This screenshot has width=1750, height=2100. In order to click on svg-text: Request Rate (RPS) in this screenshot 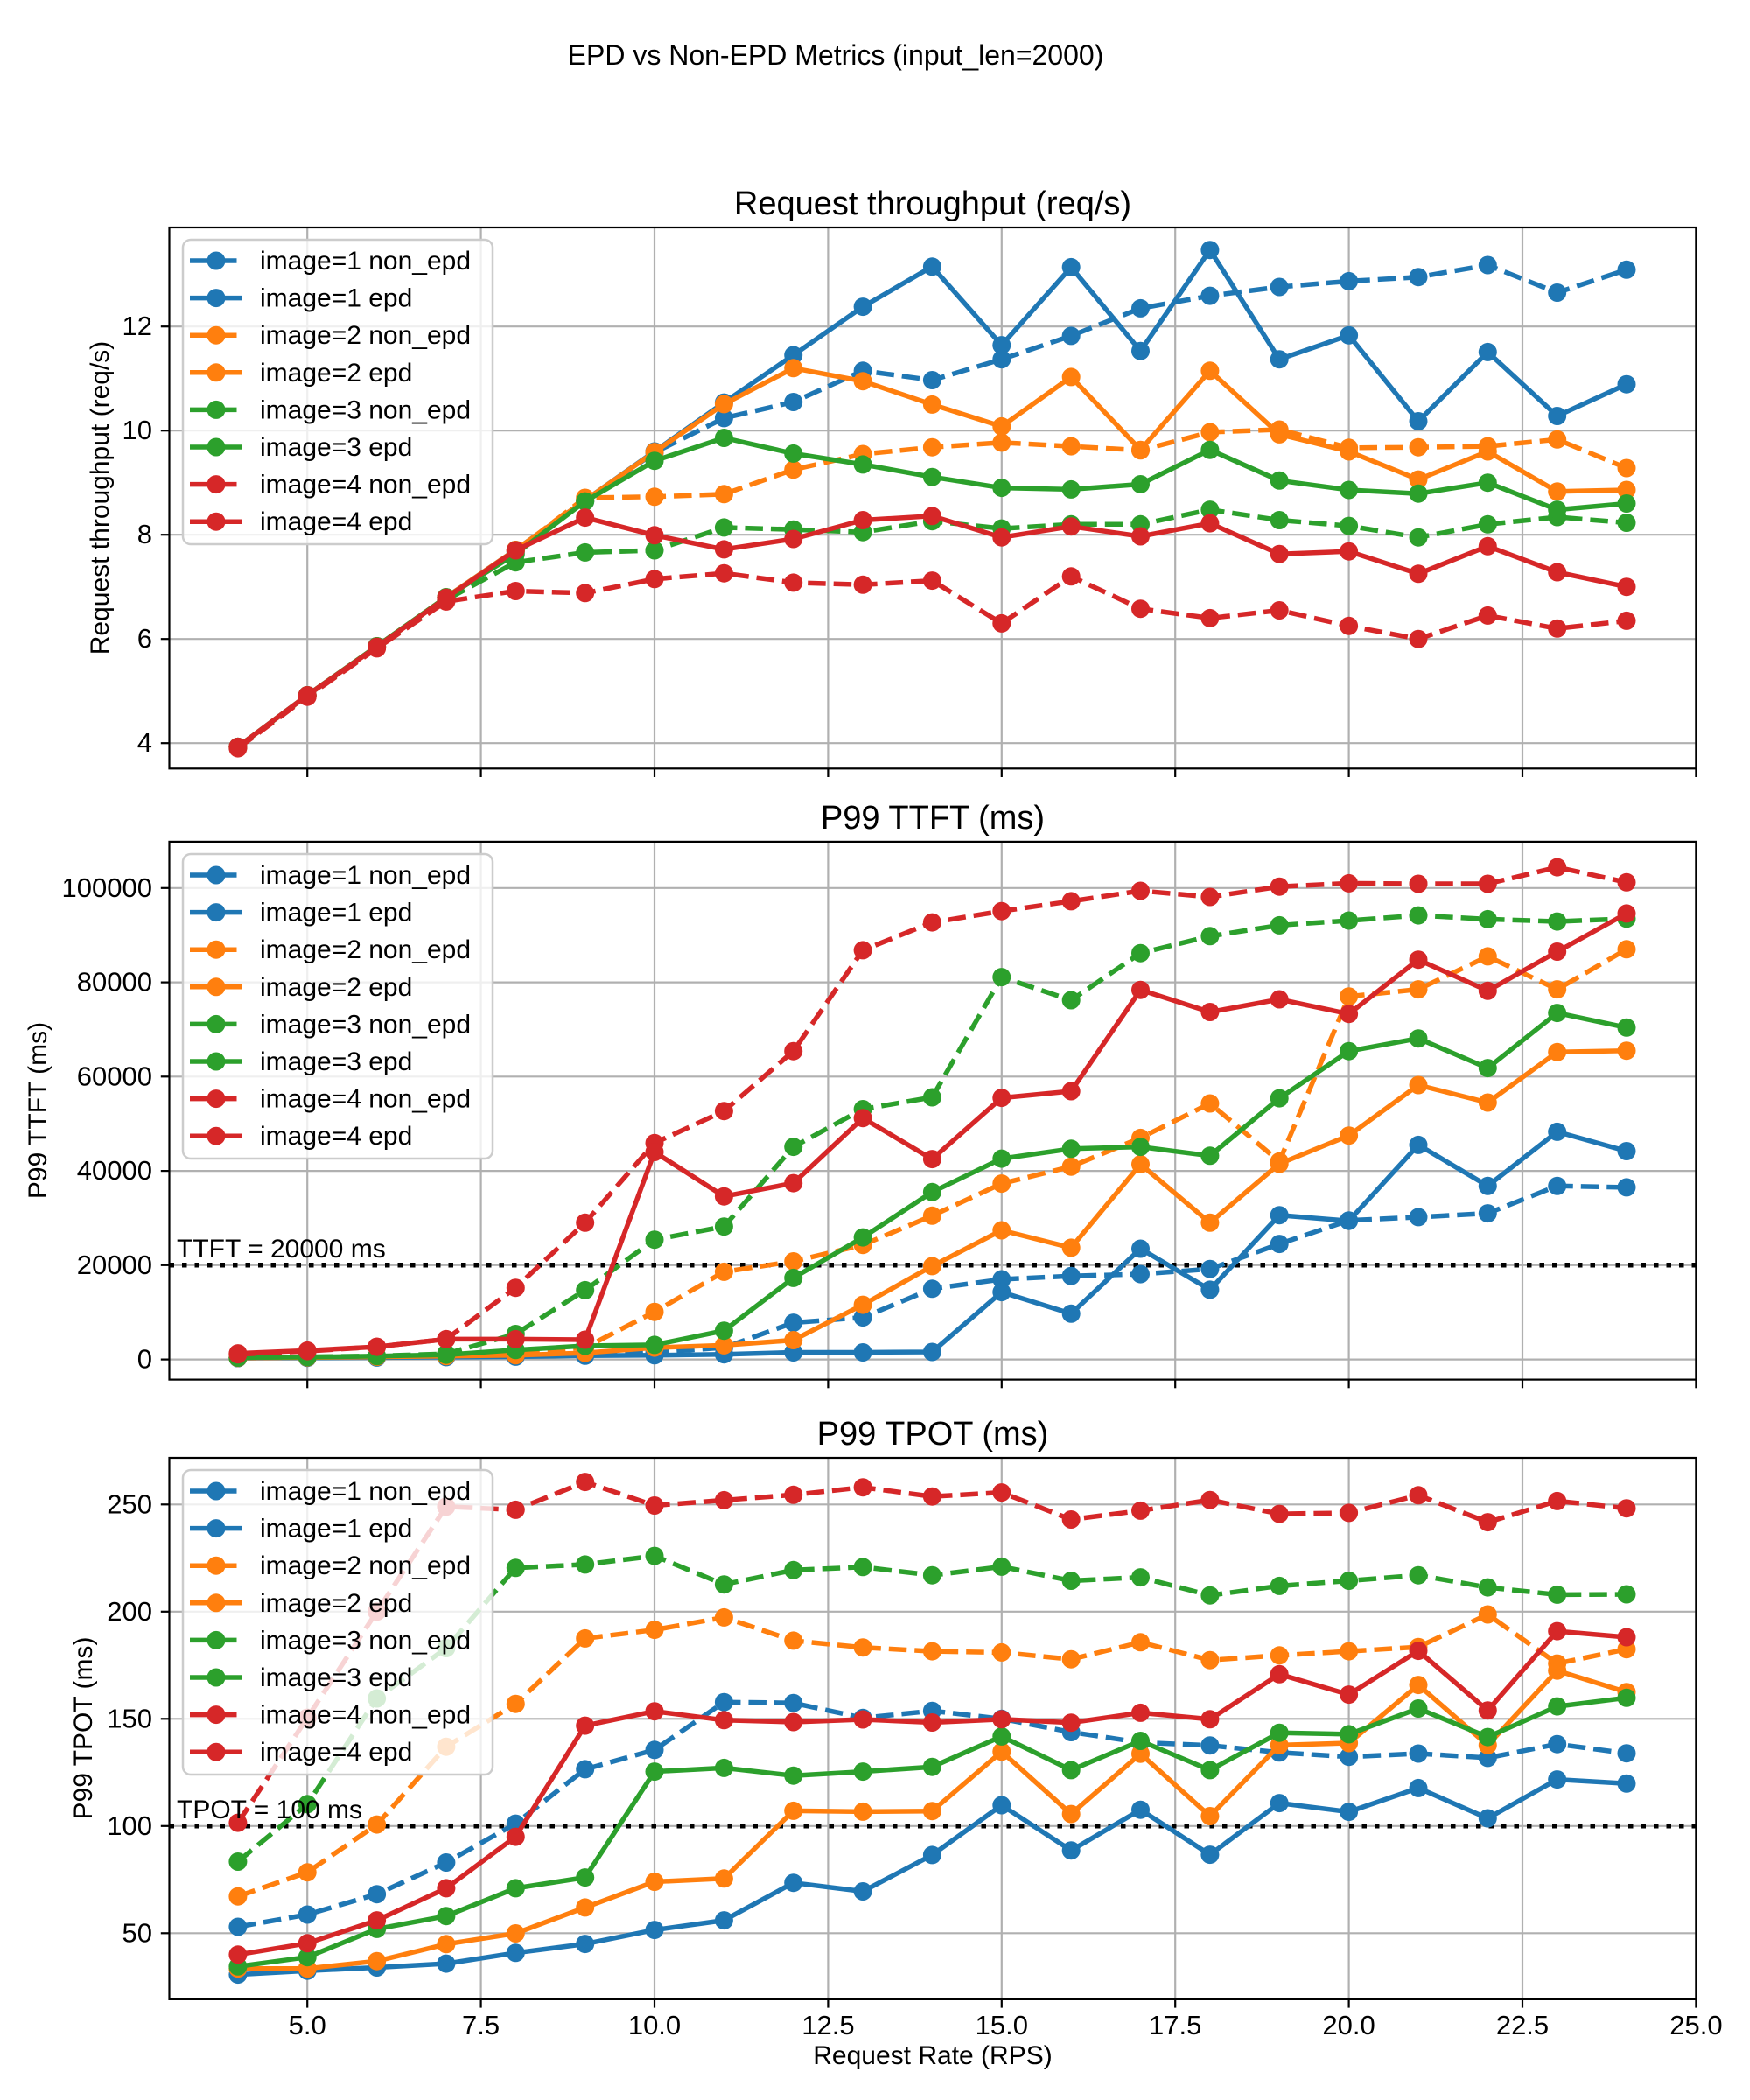, I will do `click(932, 2055)`.